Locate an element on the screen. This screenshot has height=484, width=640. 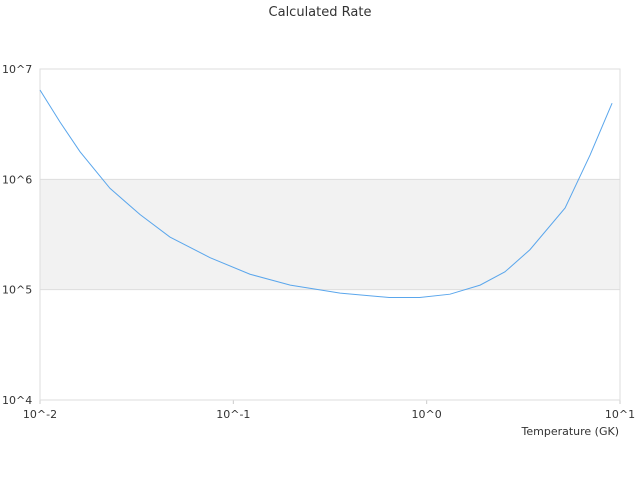
y-tick-label: 10^4 is located at coordinates (17, 400).